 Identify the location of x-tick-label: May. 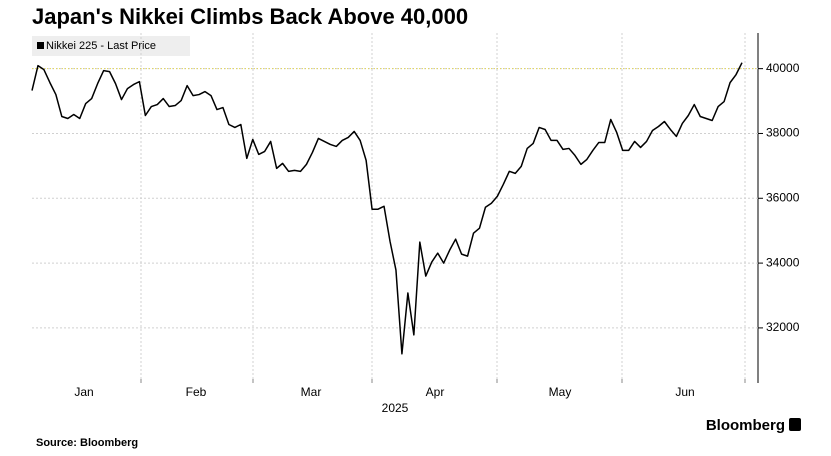
(560, 392).